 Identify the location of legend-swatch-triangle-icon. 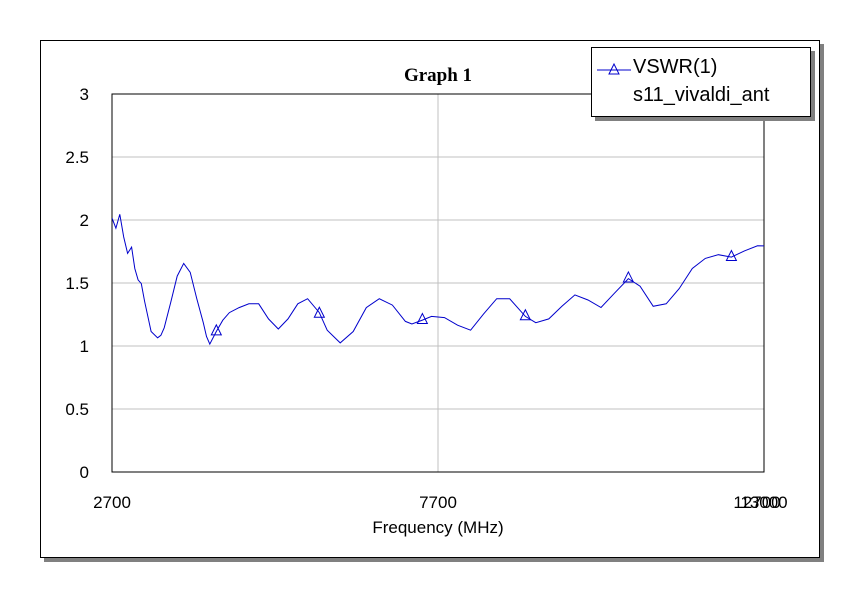
(614, 68).